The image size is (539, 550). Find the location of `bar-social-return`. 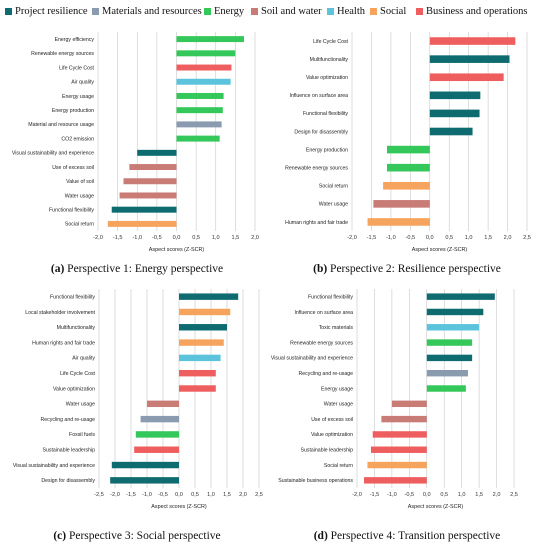

bar-social-return is located at coordinates (397, 465).